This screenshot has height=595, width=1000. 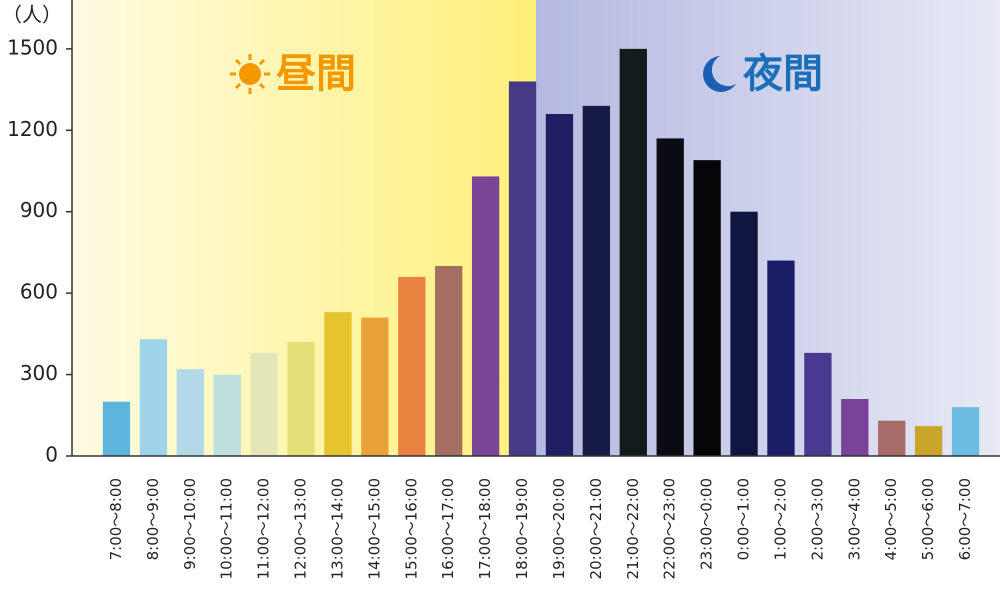 What do you see at coordinates (32, 47) in the screenshot?
I see `y-tick-label: 1500` at bounding box center [32, 47].